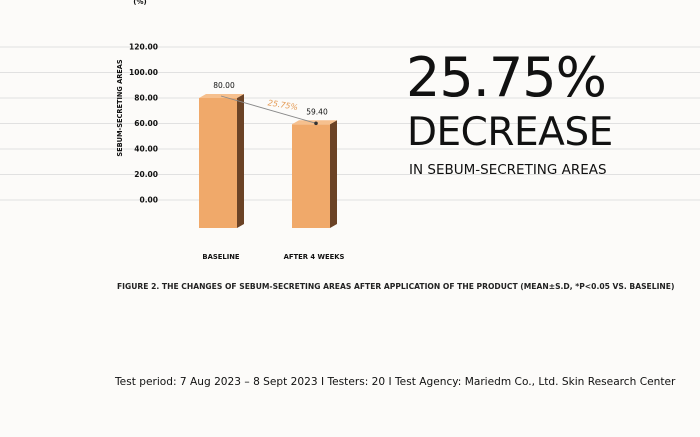 This screenshot has width=700, height=437. What do you see at coordinates (221, 257) in the screenshot?
I see `x-tick-label: BASELINE` at bounding box center [221, 257].